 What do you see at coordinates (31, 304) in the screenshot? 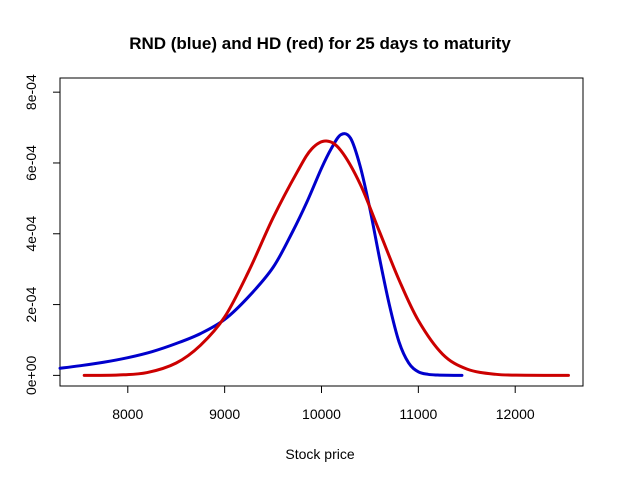
I see `y-tick-label: 2e-04` at bounding box center [31, 304].